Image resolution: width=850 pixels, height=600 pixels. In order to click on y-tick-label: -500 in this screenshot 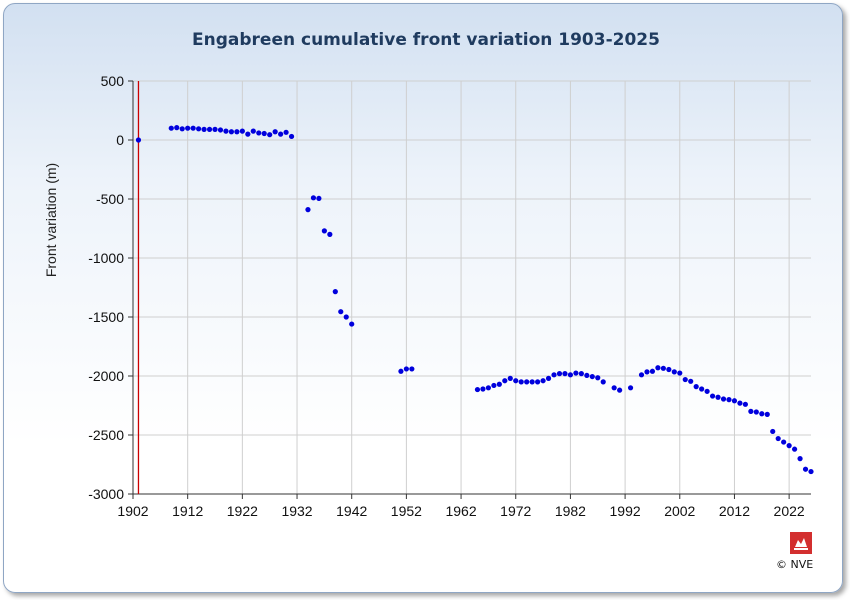, I will do `click(110, 199)`.